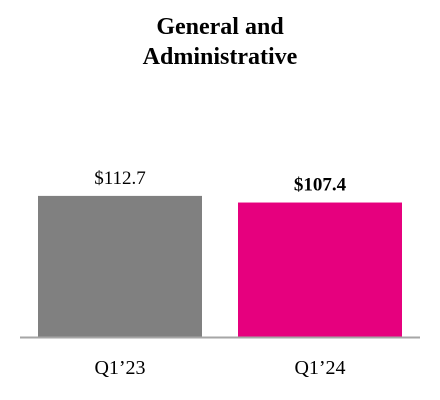  What do you see at coordinates (120, 178) in the screenshot?
I see `value-label: $112.7` at bounding box center [120, 178].